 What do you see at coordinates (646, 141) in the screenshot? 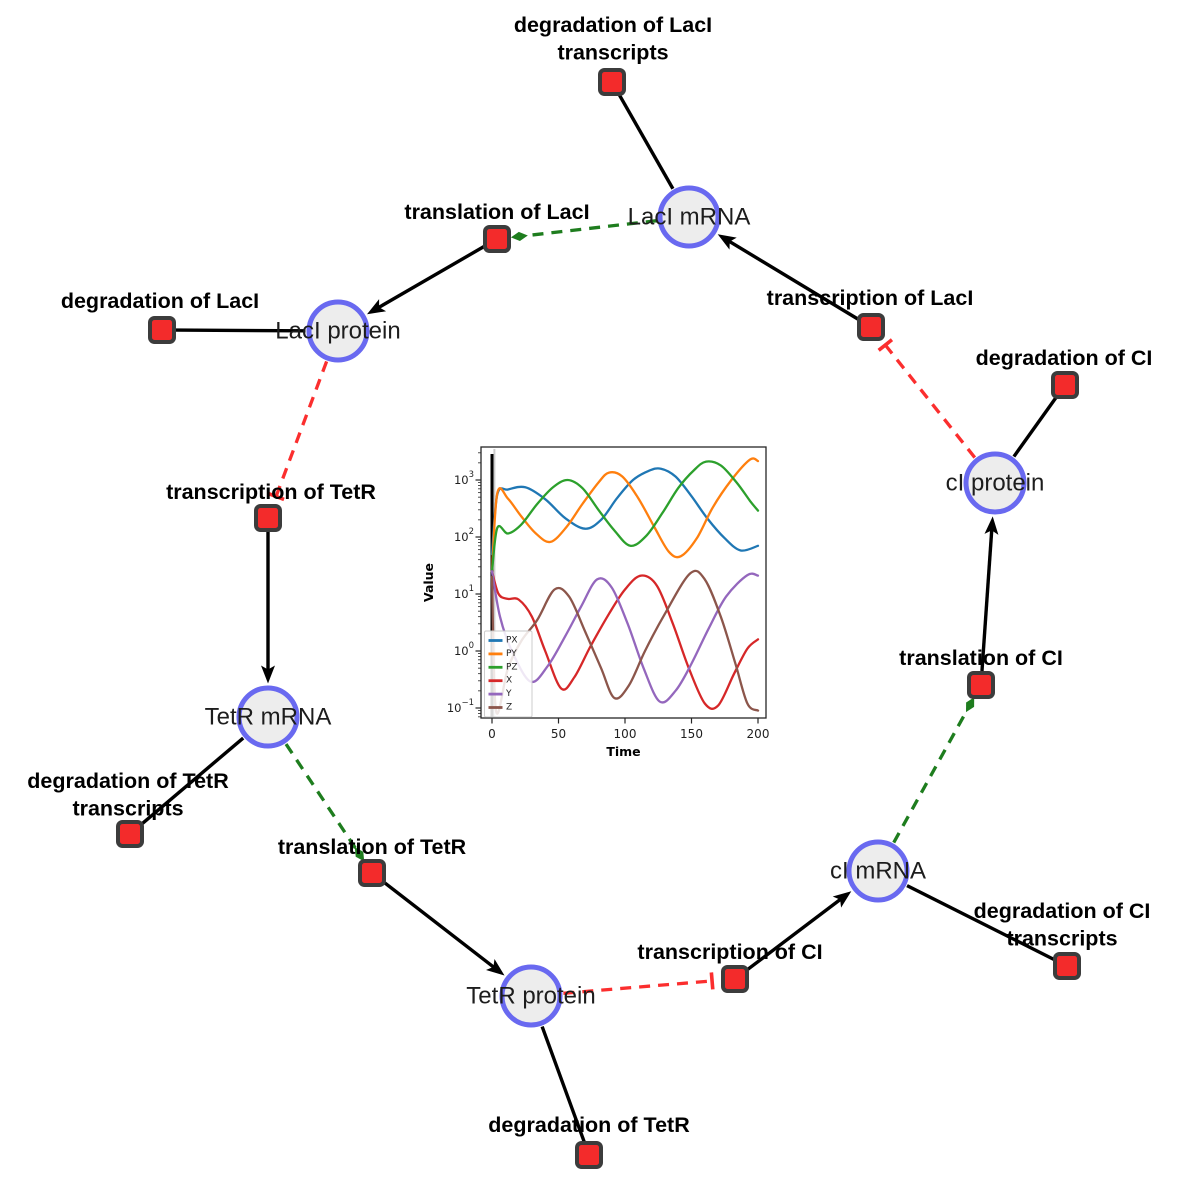
I see `edge-laci-mrna-to-deg-laci-tx` at bounding box center [646, 141].